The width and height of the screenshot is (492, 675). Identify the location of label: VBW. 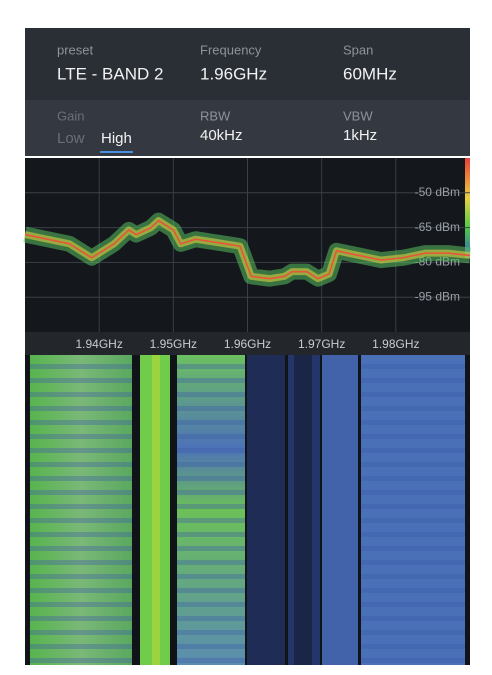
(358, 115).